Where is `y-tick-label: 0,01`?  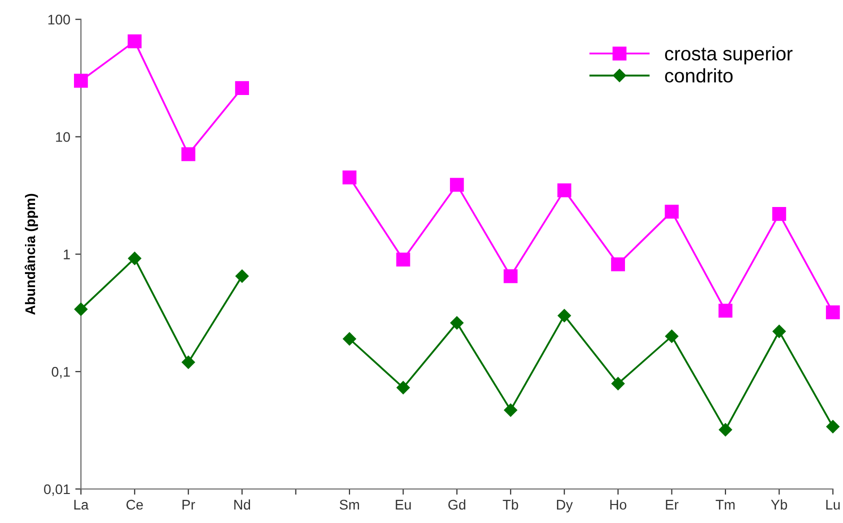 y-tick-label: 0,01 is located at coordinates (57, 490).